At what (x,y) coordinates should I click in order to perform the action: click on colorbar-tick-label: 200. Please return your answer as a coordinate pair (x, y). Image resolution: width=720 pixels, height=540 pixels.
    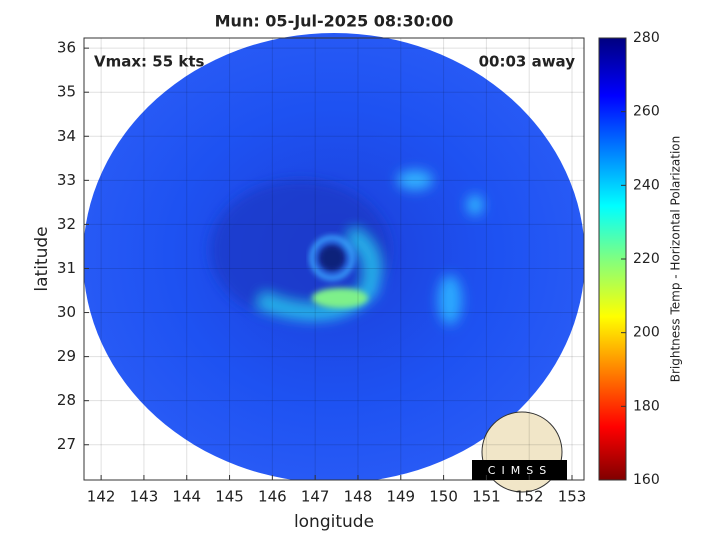
    Looking at the image, I should click on (646, 333).